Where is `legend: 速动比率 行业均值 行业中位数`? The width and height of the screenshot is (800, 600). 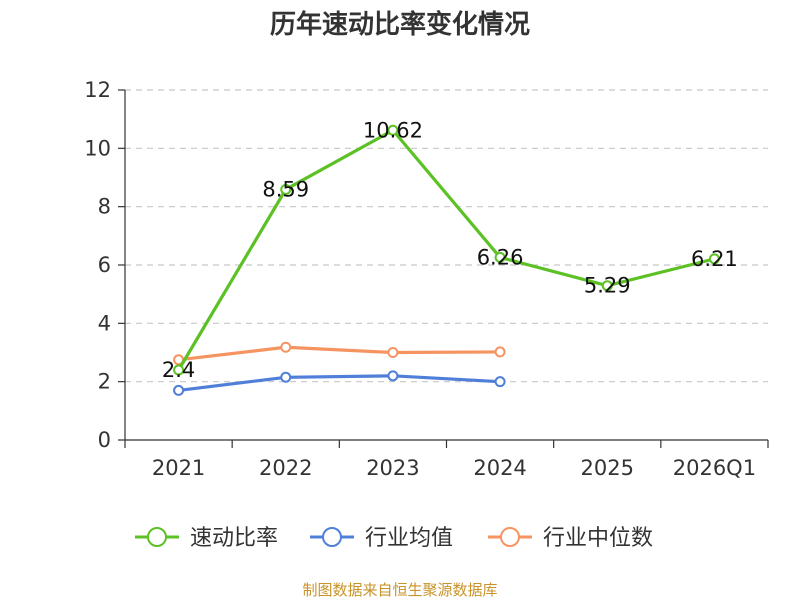 legend: 速动比率 行业均值 行业中位数 is located at coordinates (394, 538).